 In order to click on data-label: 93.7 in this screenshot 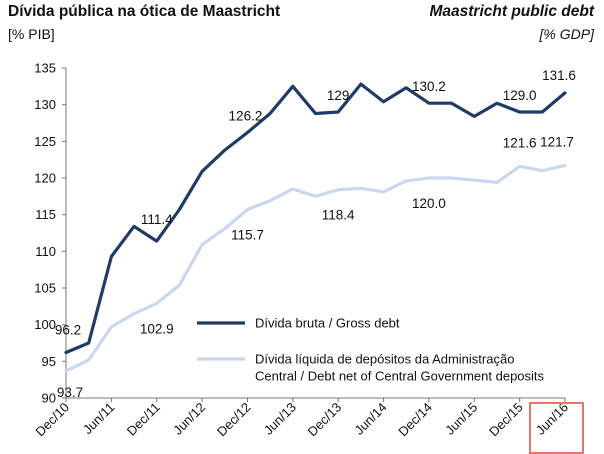, I will do `click(70, 392)`.